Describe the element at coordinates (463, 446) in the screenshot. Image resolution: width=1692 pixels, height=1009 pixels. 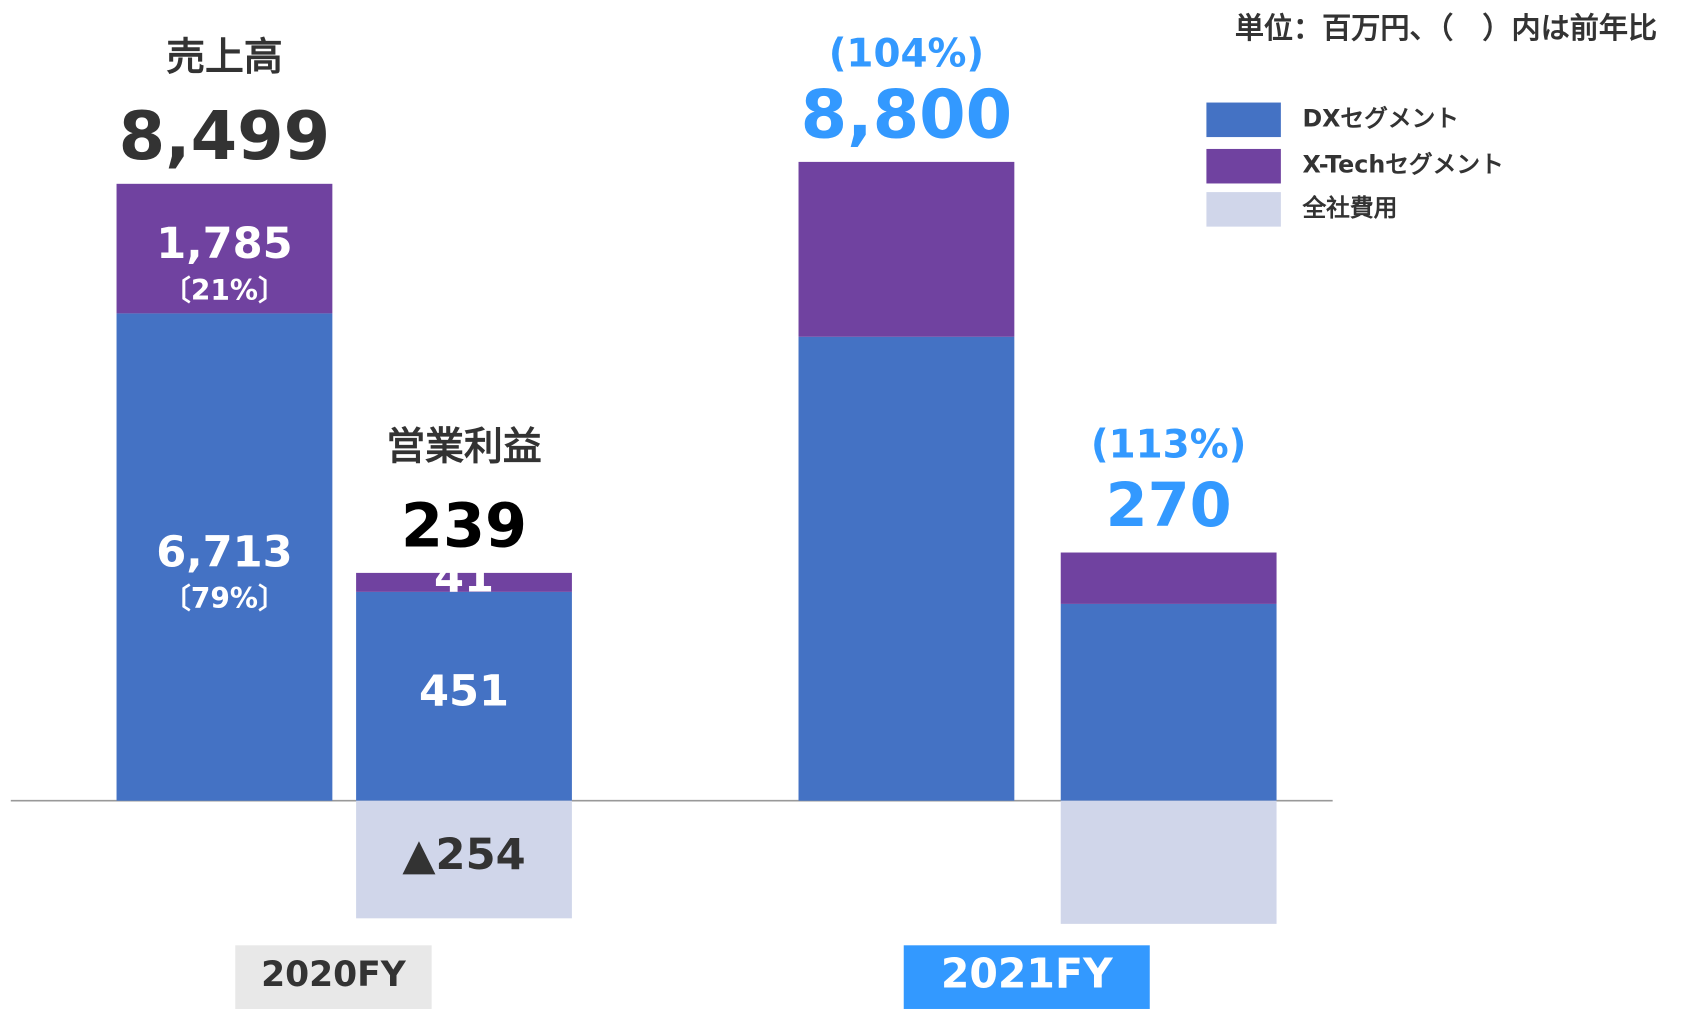
I see `measure-title: 営業利益` at that location.